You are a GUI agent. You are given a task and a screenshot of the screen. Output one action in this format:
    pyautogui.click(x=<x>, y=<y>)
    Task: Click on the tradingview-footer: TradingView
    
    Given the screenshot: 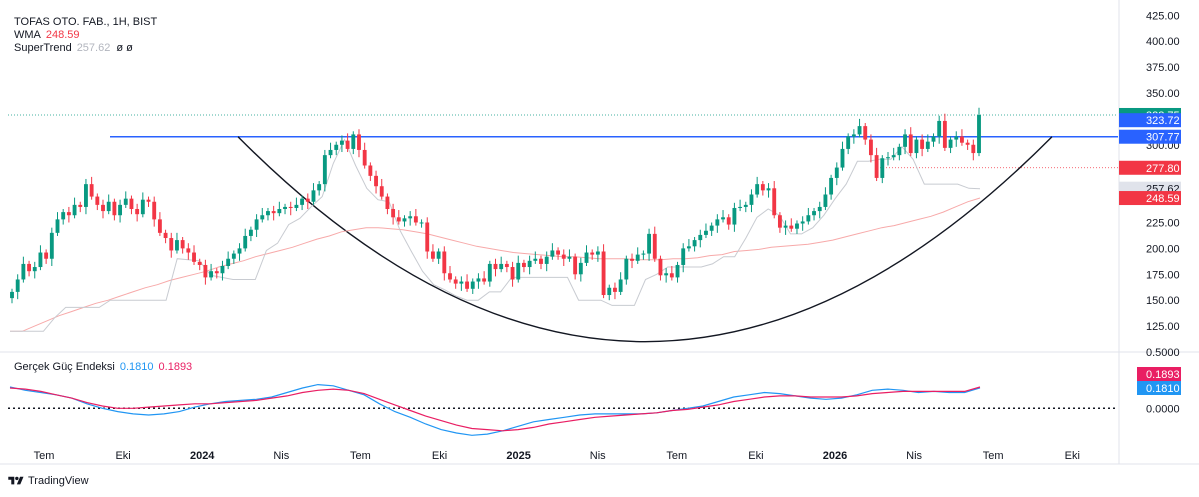 What is the action you would take?
    pyautogui.click(x=48, y=481)
    